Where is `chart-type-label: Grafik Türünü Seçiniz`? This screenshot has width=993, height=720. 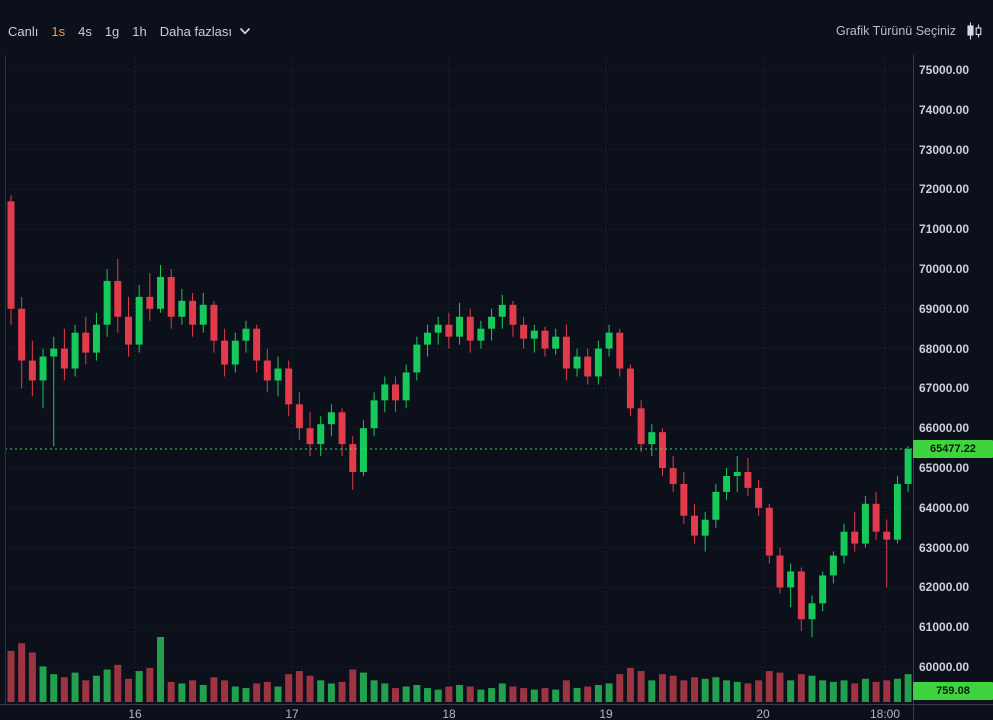
chart-type-label: Grafik Türünü Seçiniz is located at coordinates (896, 31).